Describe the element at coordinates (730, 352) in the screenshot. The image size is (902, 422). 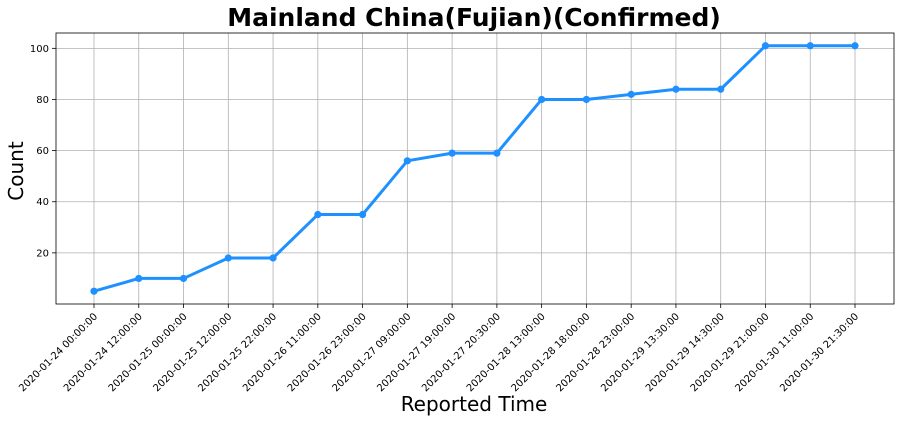
I see `x-tick-label: 2020-01-29 21:00:00` at that location.